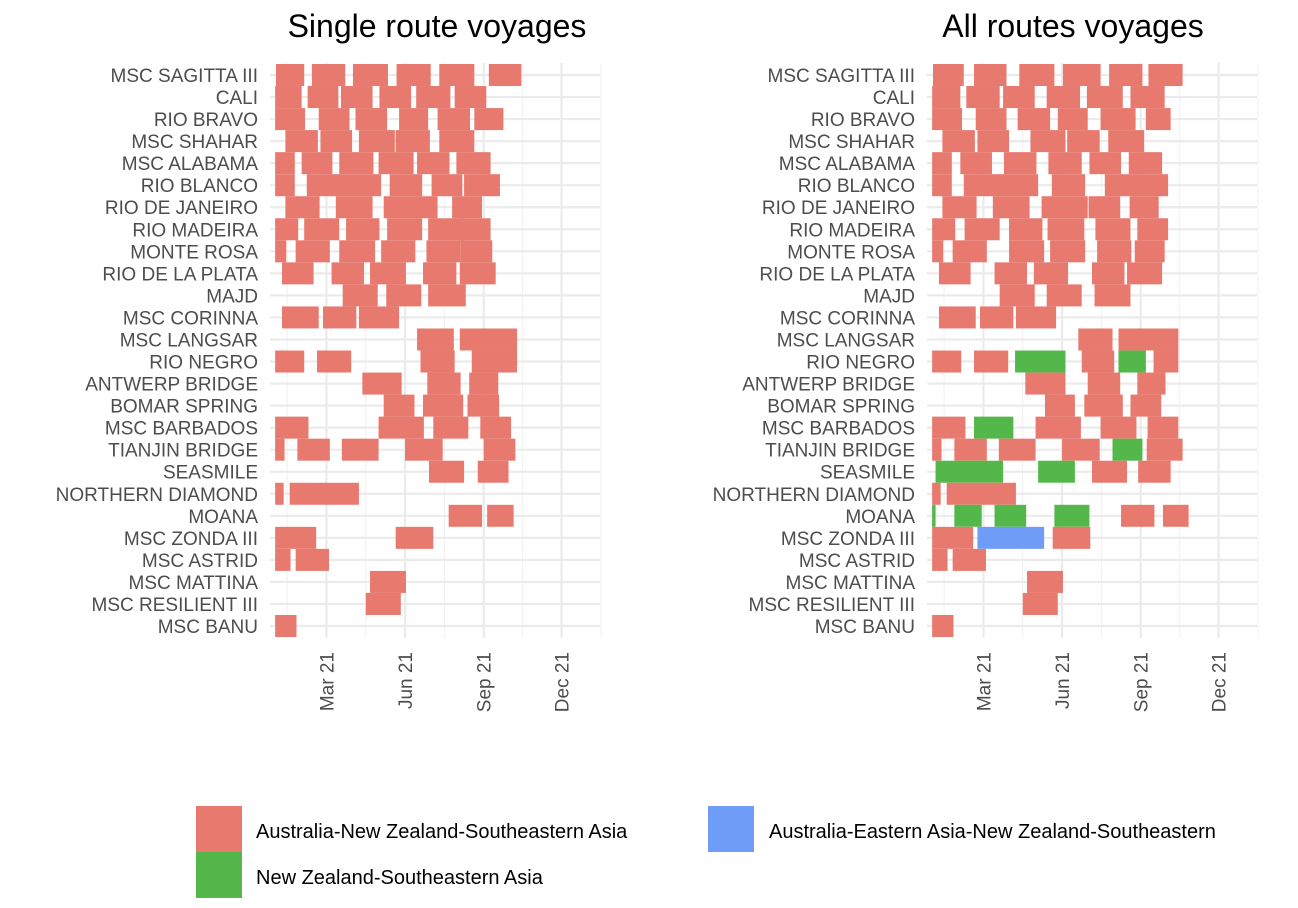 Image resolution: width=1298 pixels, height=908 pixels. I want to click on voyage-bar-tianjin-bridge, so click(360, 449).